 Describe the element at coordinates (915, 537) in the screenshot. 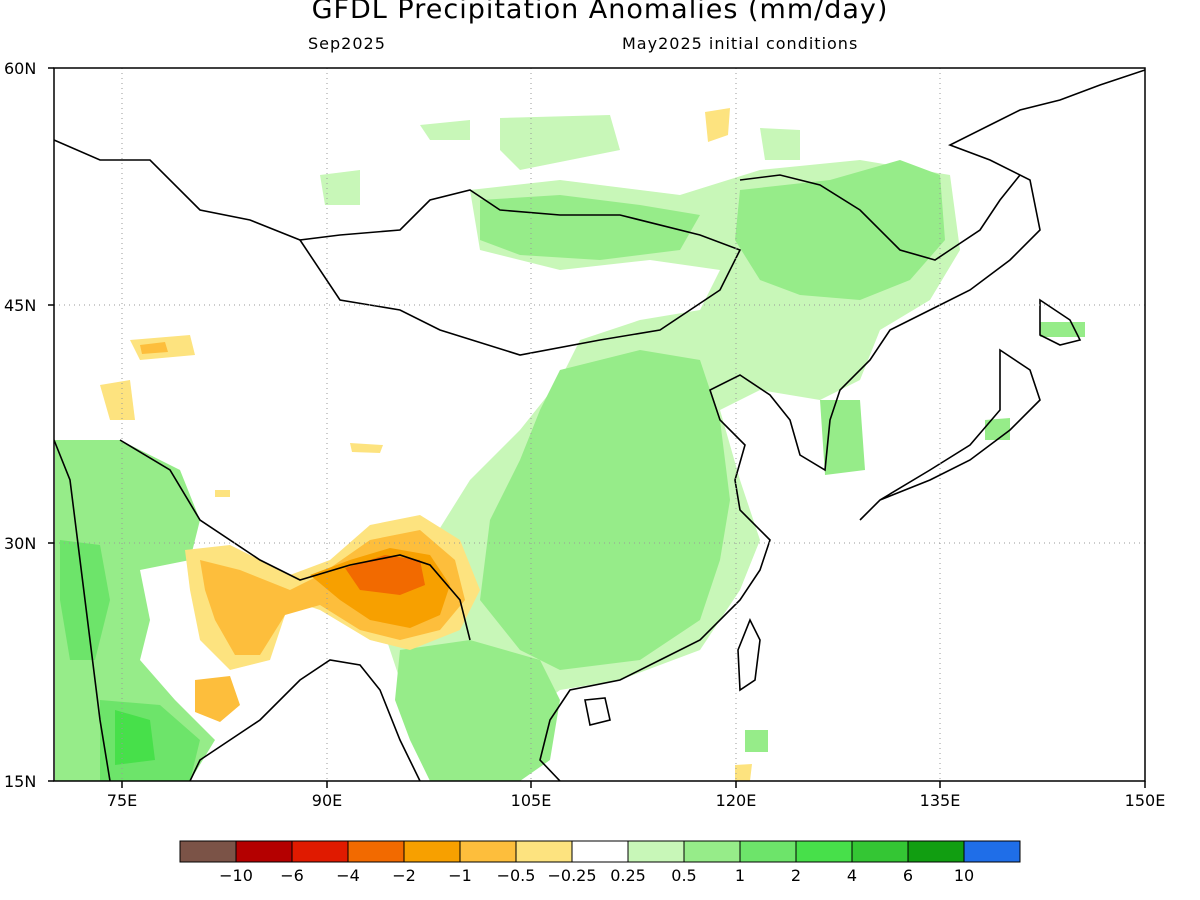

I see `wet-region-korea` at that location.